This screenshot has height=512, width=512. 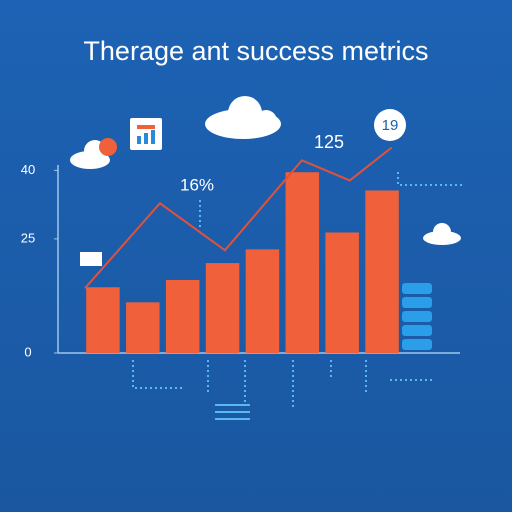 I want to click on badge, so click(x=390, y=125).